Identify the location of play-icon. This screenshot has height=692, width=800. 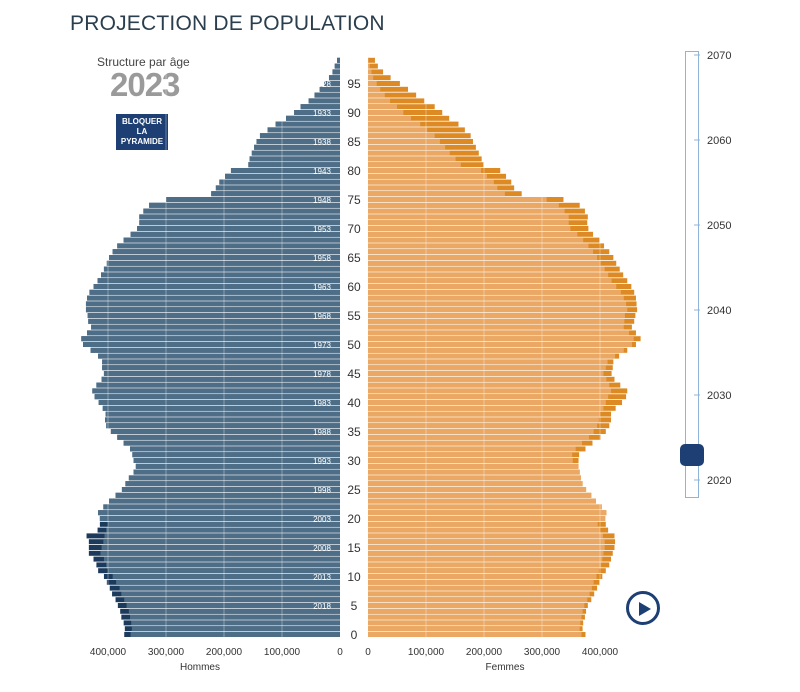
(645, 609).